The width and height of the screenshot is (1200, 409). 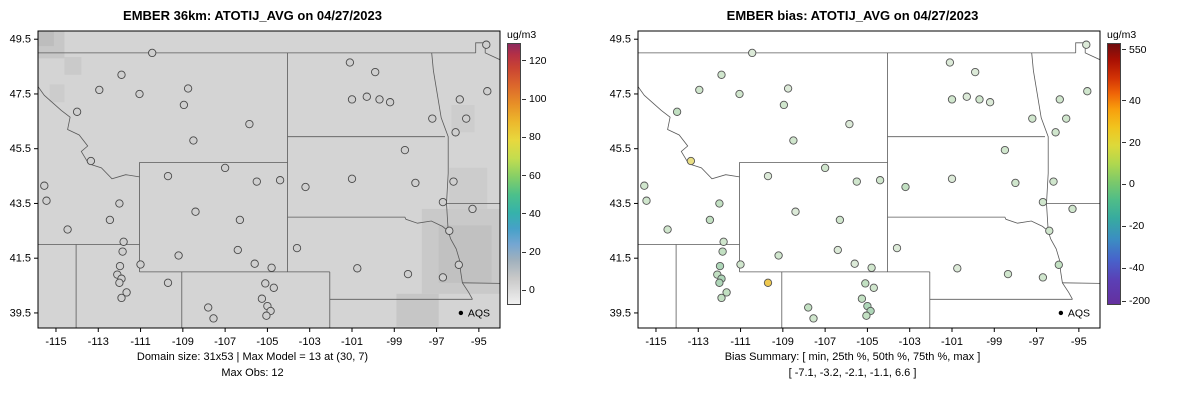 I want to click on colorbar-tick: -200, so click(x=1136, y=301).